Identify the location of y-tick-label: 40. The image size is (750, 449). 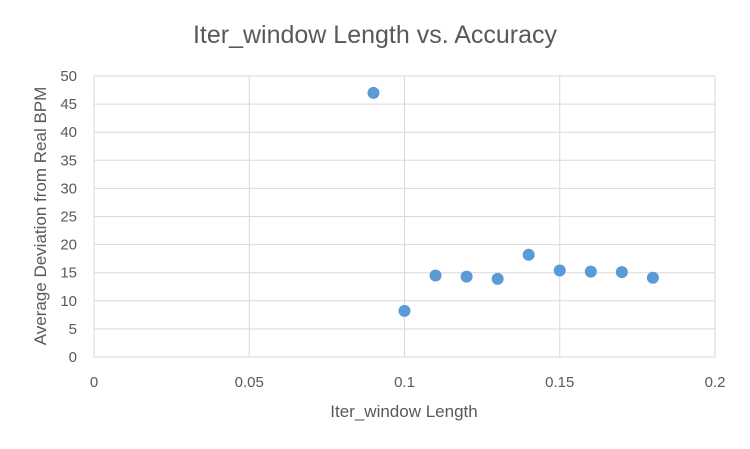
(68, 132).